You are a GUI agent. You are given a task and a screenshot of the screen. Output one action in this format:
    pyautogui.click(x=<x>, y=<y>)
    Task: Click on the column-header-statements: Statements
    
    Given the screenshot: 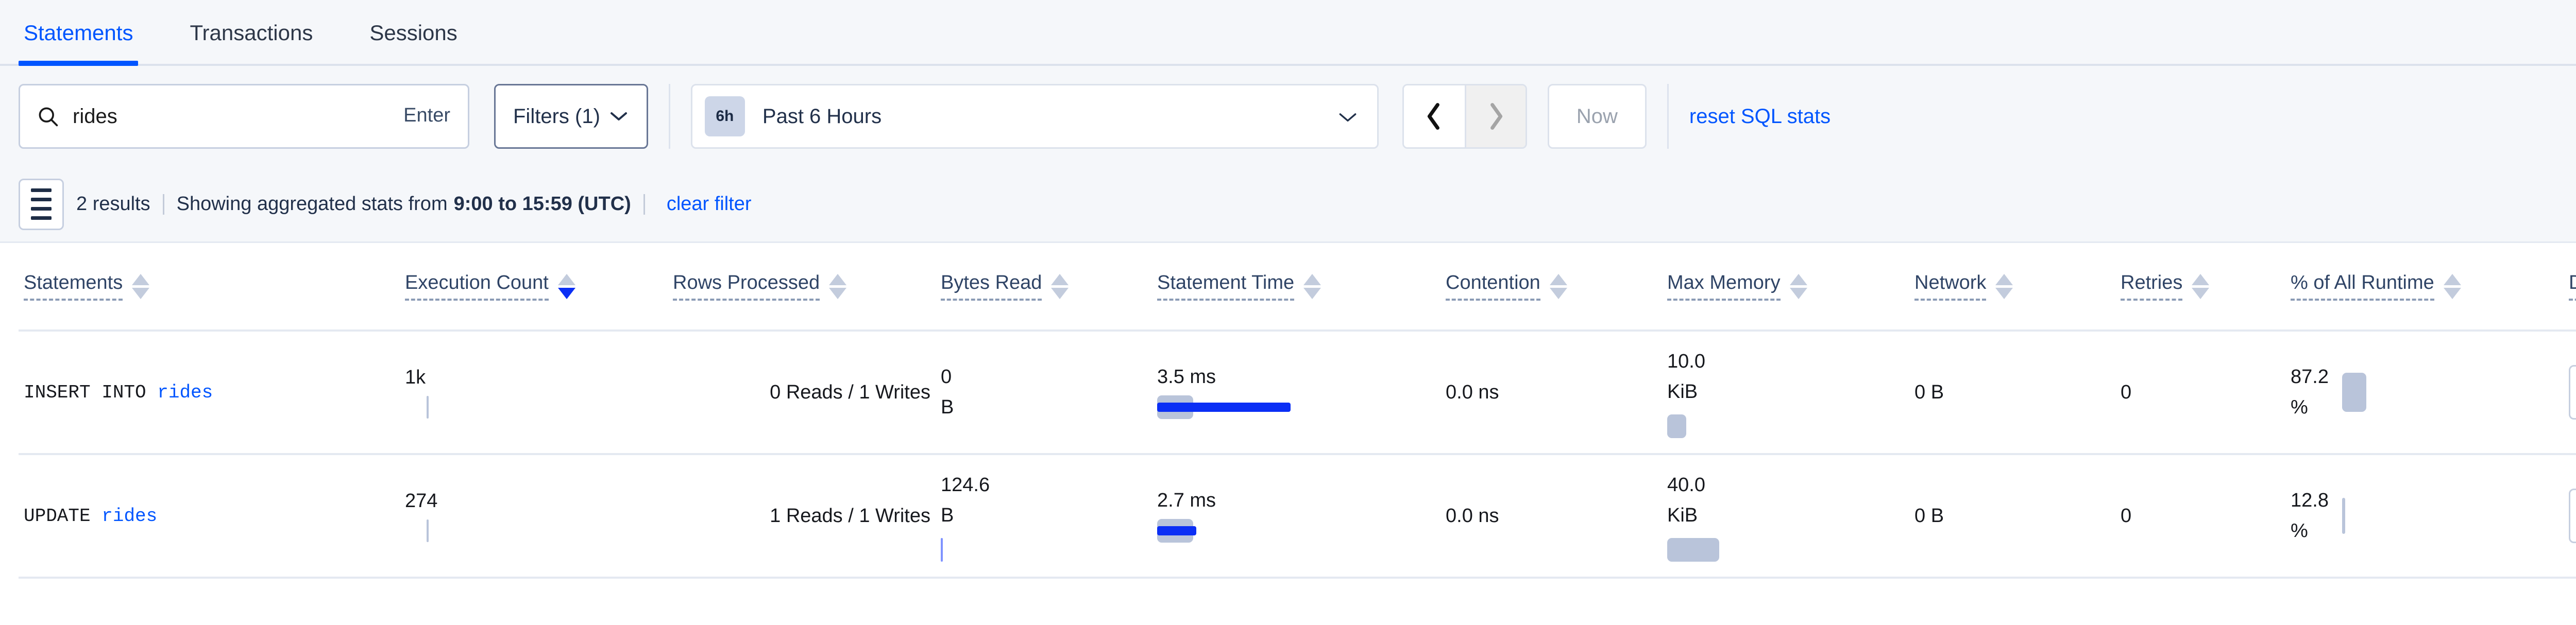 What is the action you would take?
    pyautogui.click(x=209, y=287)
    